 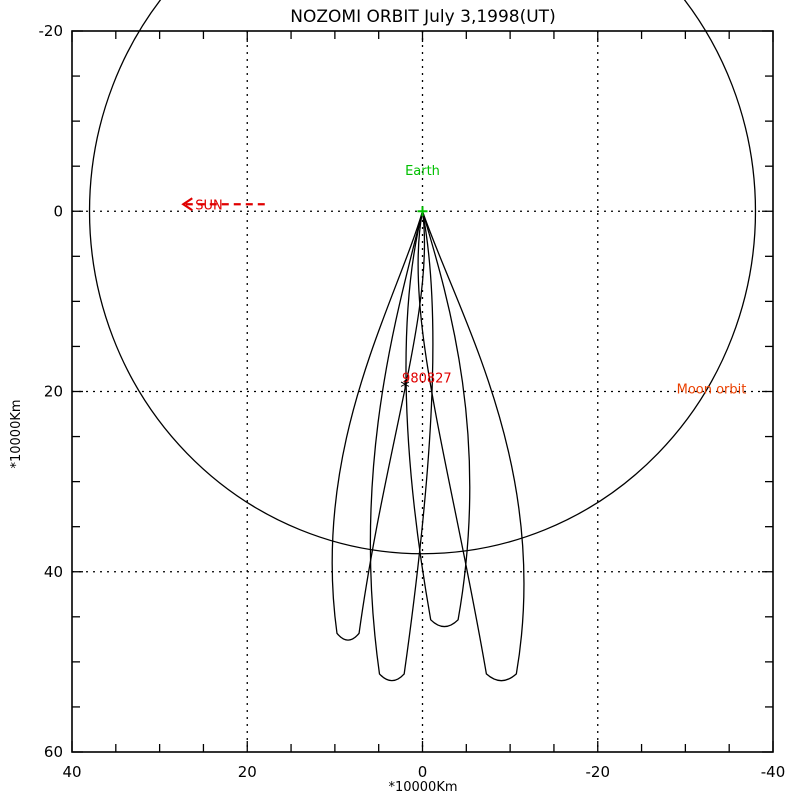 I want to click on y-tick-label: 60, so click(x=53, y=752).